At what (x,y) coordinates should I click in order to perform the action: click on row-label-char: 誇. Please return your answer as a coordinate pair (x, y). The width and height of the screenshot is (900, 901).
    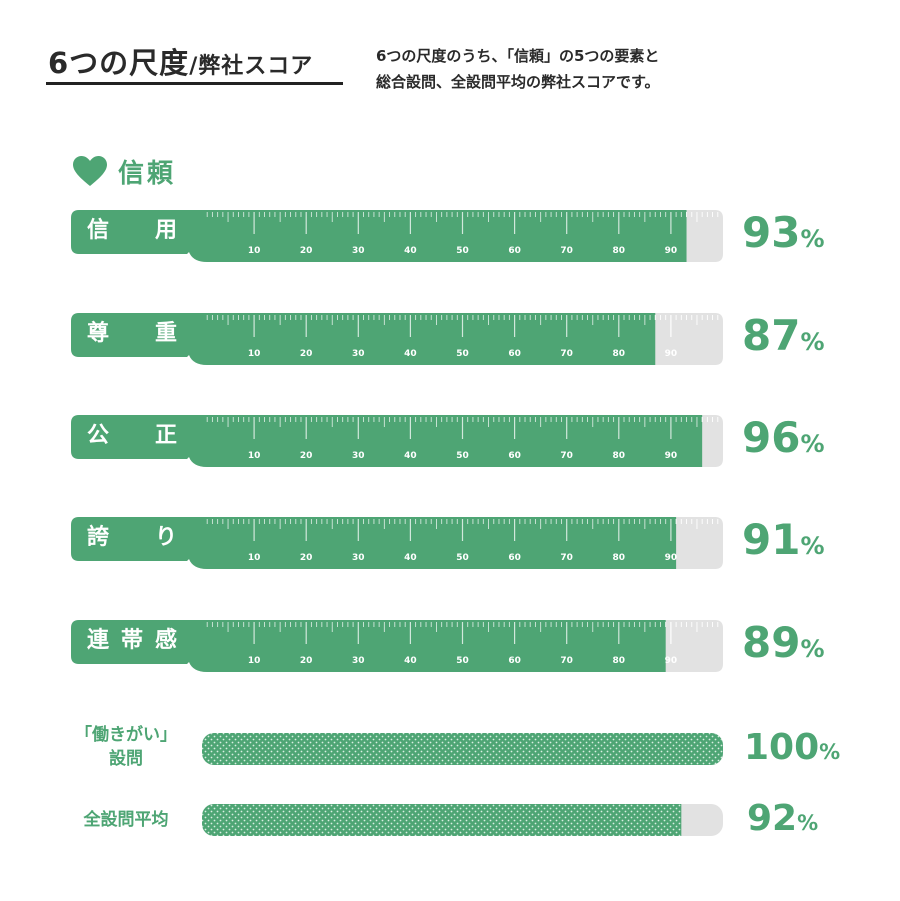
    Looking at the image, I should click on (98, 537).